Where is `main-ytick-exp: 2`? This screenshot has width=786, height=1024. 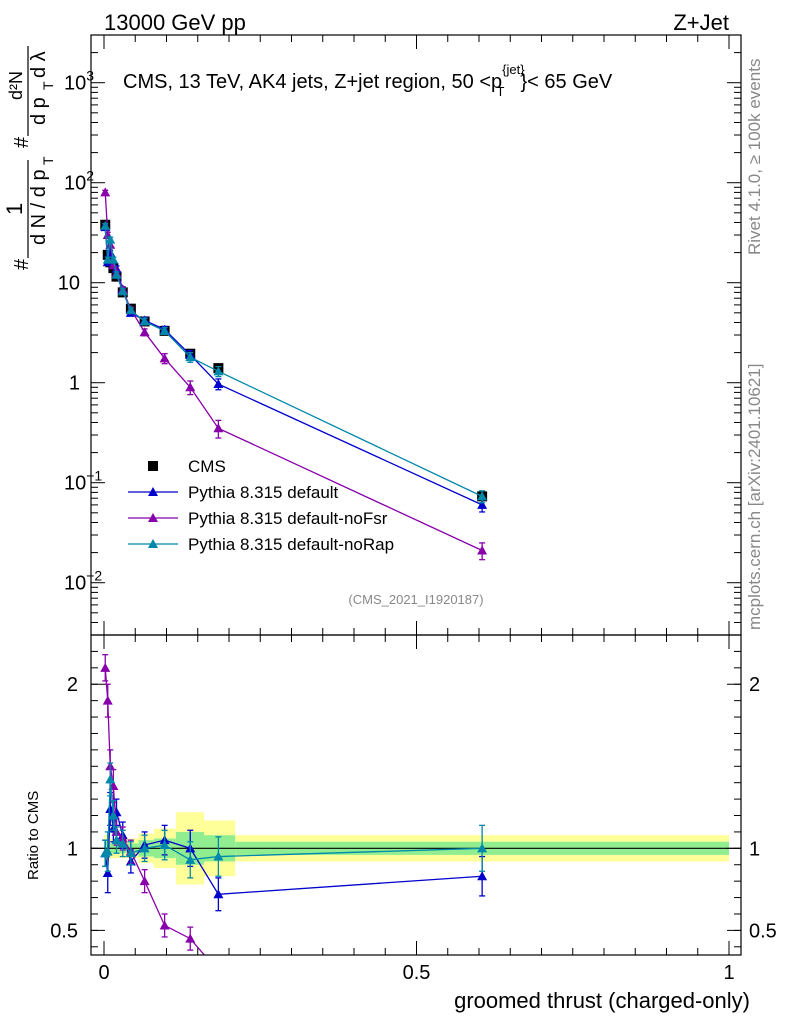
main-ytick-exp: 2 is located at coordinates (90, 176).